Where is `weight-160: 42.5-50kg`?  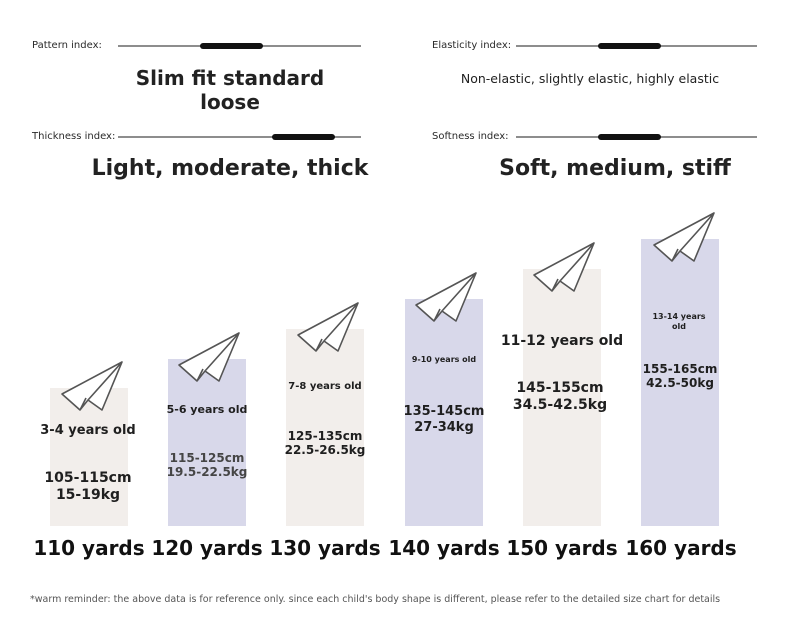 weight-160: 42.5-50kg is located at coordinates (680, 383).